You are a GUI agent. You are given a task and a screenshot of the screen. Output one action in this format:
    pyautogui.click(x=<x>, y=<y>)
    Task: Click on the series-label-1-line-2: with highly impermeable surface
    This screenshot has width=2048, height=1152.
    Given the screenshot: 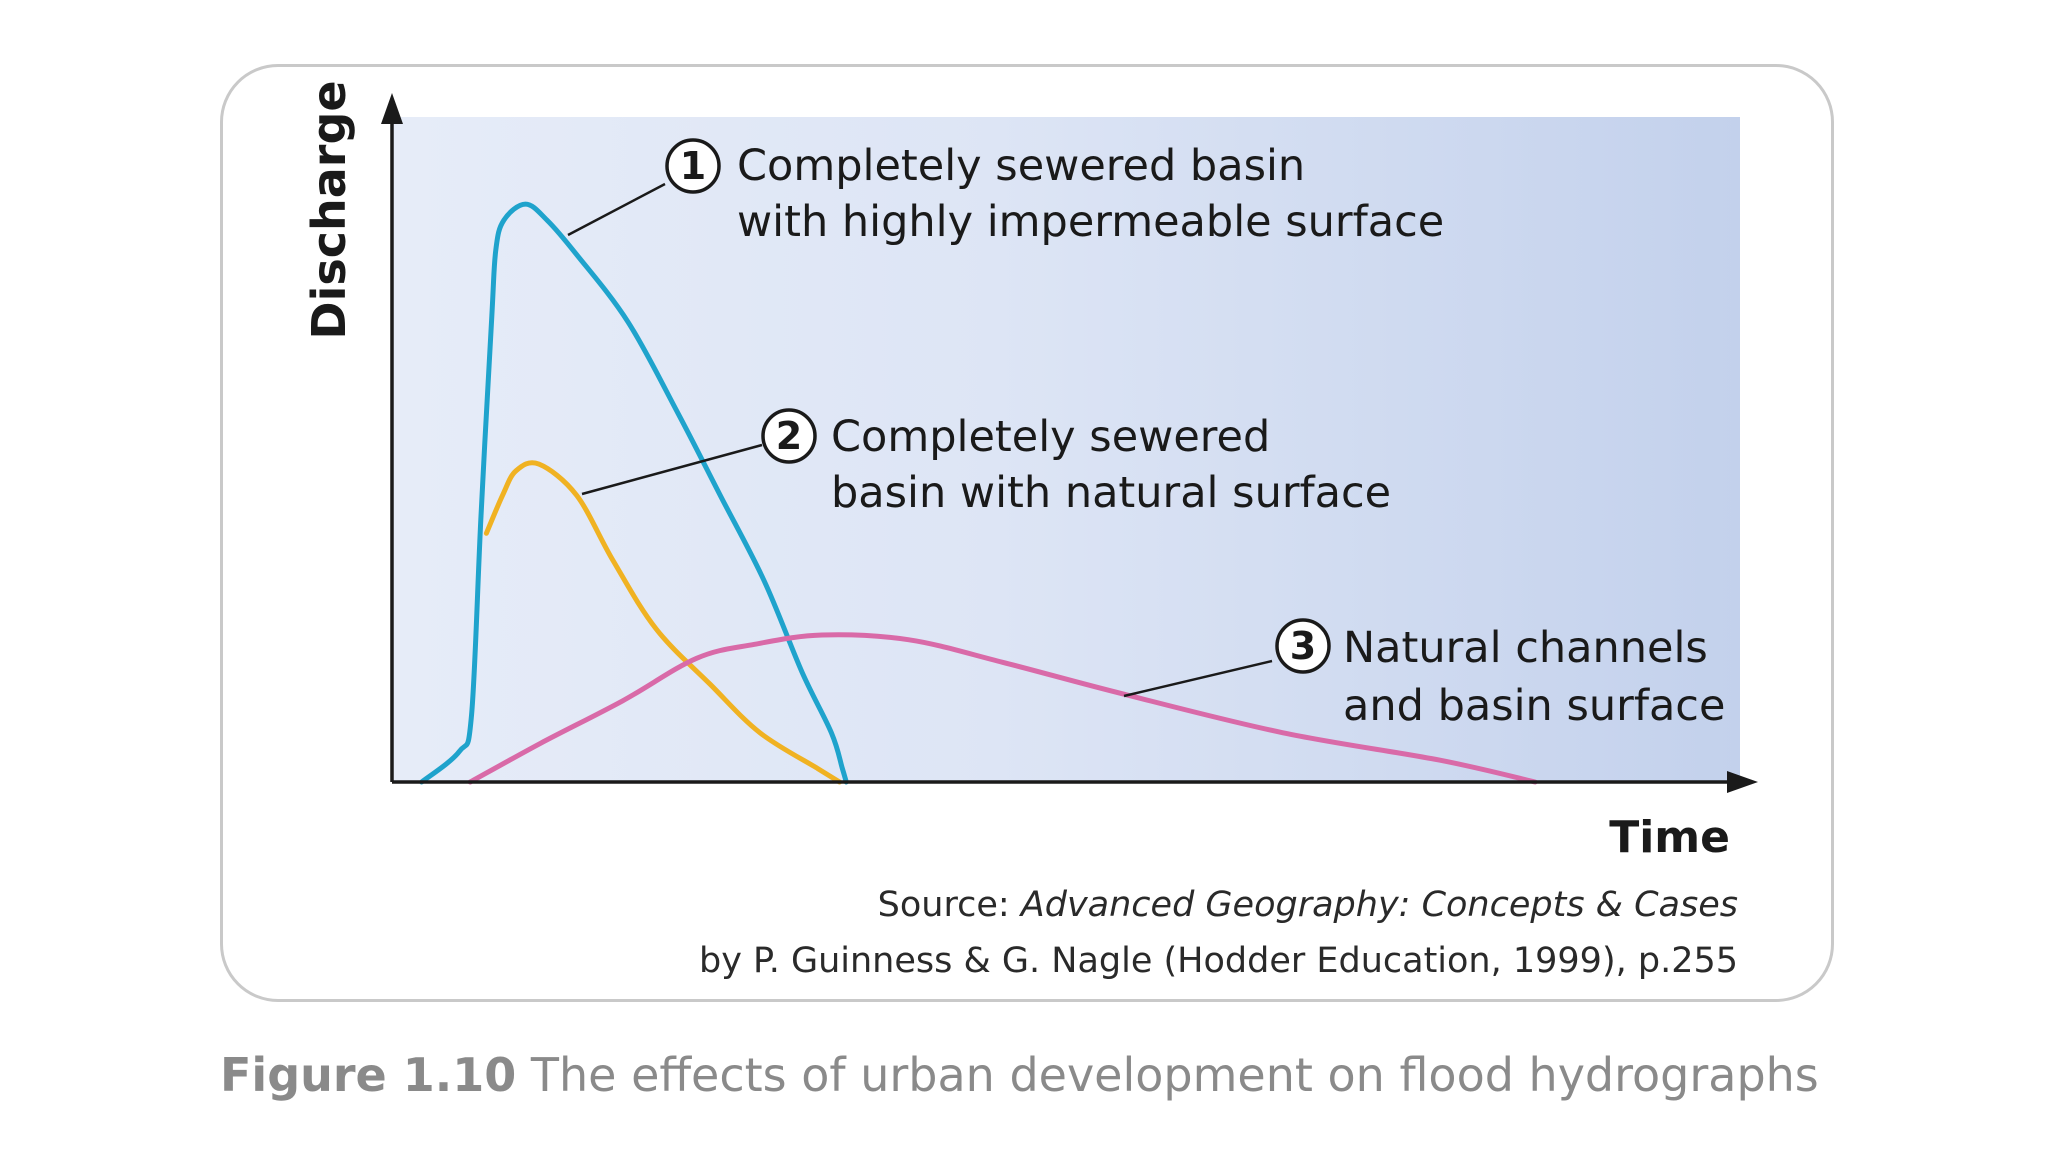 What is the action you would take?
    pyautogui.click(x=1090, y=222)
    